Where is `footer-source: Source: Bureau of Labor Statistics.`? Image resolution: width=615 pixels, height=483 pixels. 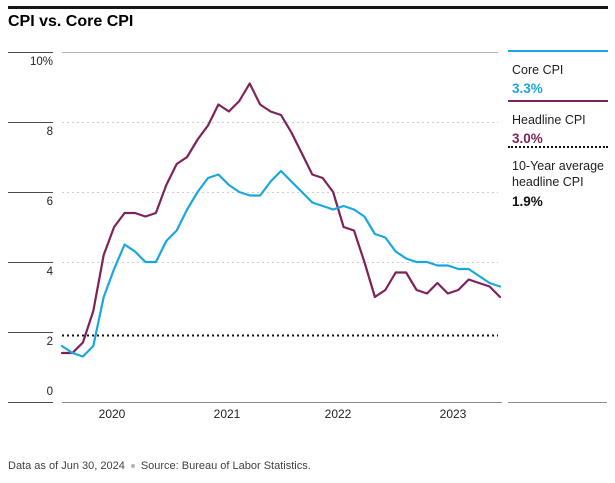
footer-source: Source: Bureau of Labor Statistics. is located at coordinates (225, 466).